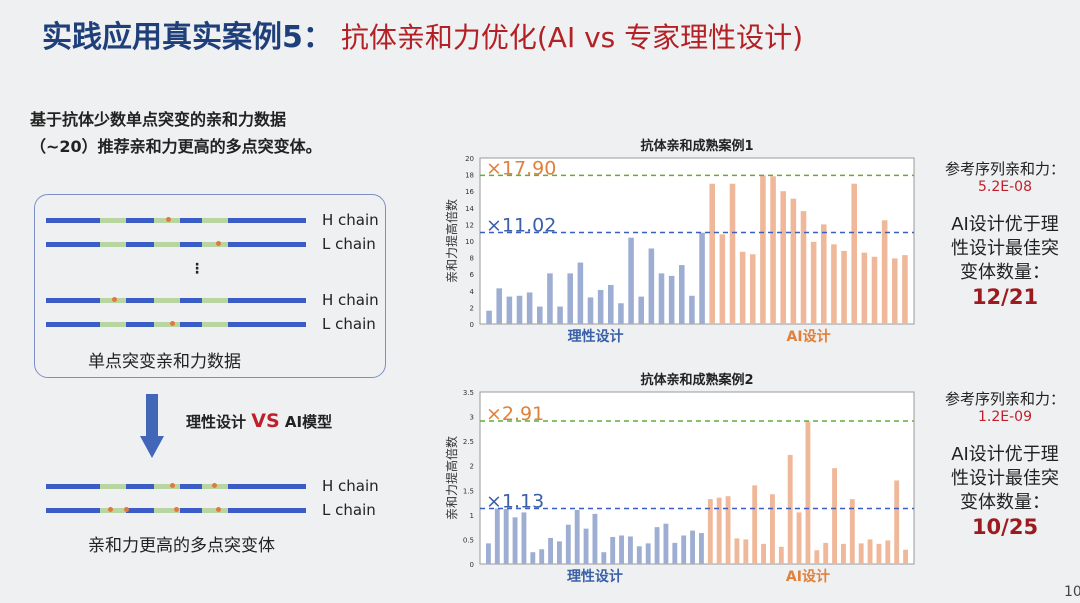 This screenshot has height=603, width=1080. Describe the element at coordinates (595, 576) in the screenshot. I see `group-label-rational: 理性设计` at that location.